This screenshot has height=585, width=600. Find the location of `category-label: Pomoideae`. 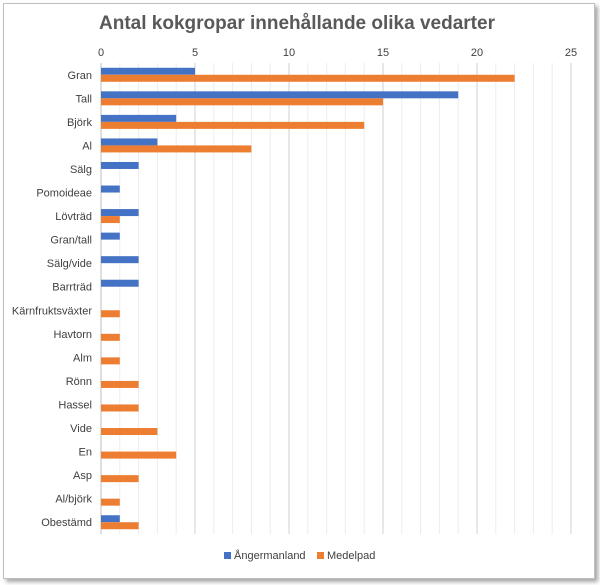

category-label: Pomoideae is located at coordinates (64, 194).